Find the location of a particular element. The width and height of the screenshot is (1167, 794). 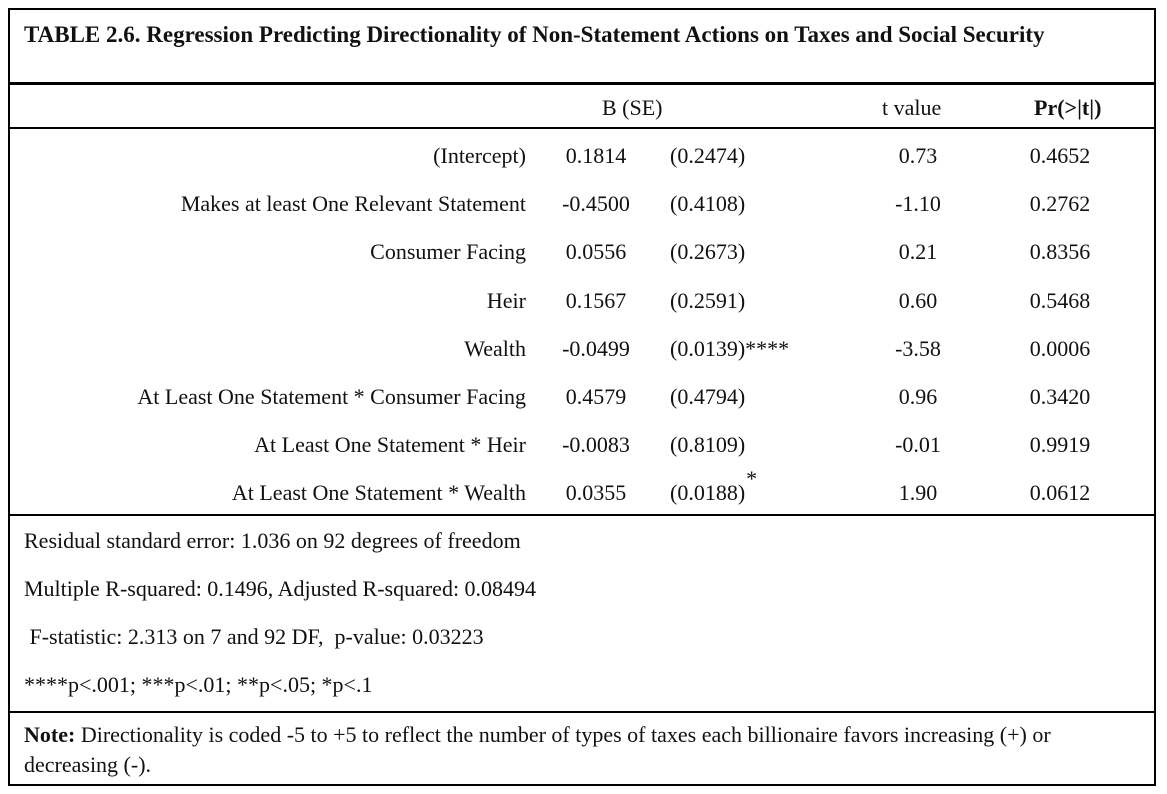

standard-error: (0.8109) is located at coordinates (707, 445).